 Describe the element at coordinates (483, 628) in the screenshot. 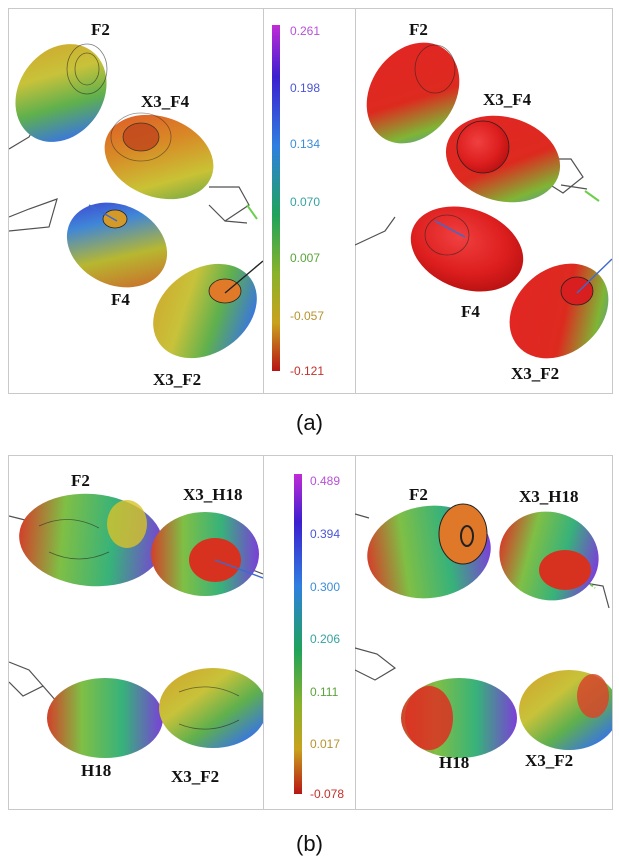

I see `panel-b-right-surfaces: F2 X3_H18 H18 X3_F2` at that location.